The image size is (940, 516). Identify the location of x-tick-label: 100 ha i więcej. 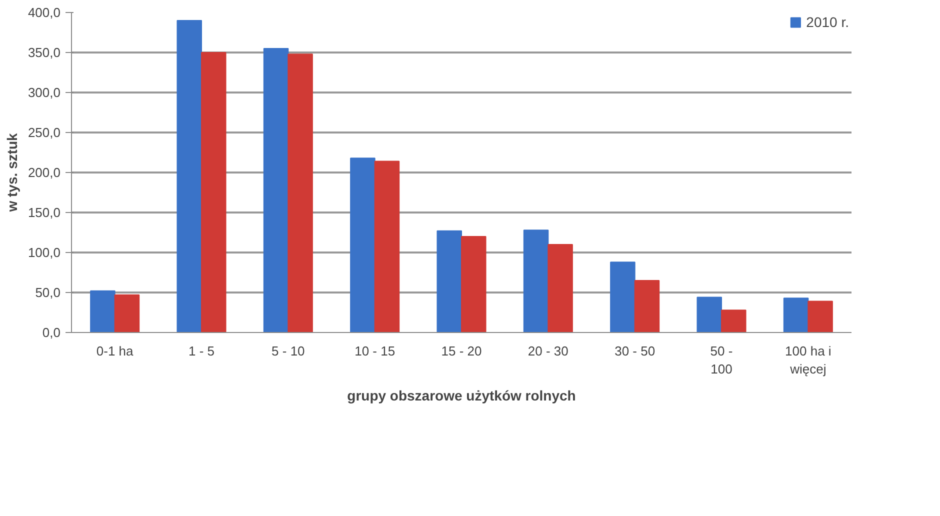
(808, 360).